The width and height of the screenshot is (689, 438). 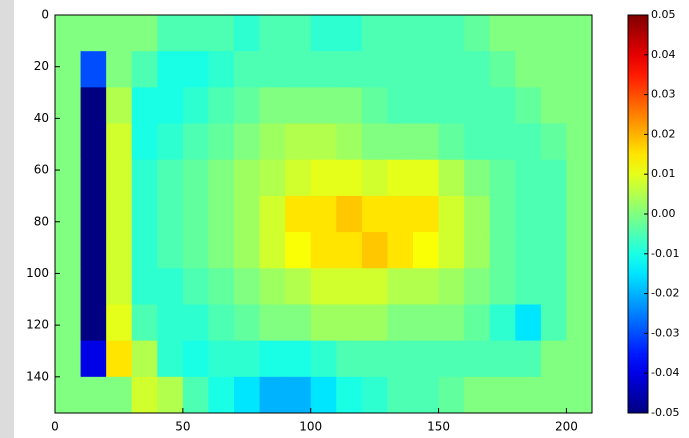 What do you see at coordinates (41, 118) in the screenshot?
I see `y-tick-label: 40` at bounding box center [41, 118].